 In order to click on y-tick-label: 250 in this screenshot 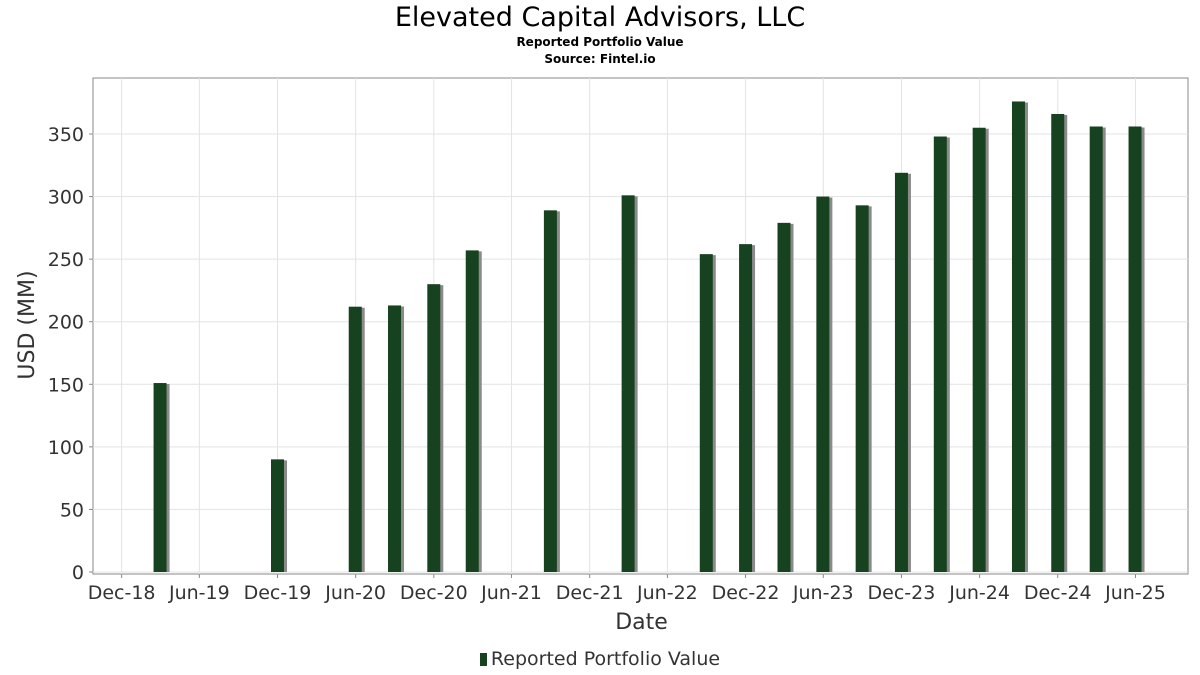, I will do `click(66, 260)`.